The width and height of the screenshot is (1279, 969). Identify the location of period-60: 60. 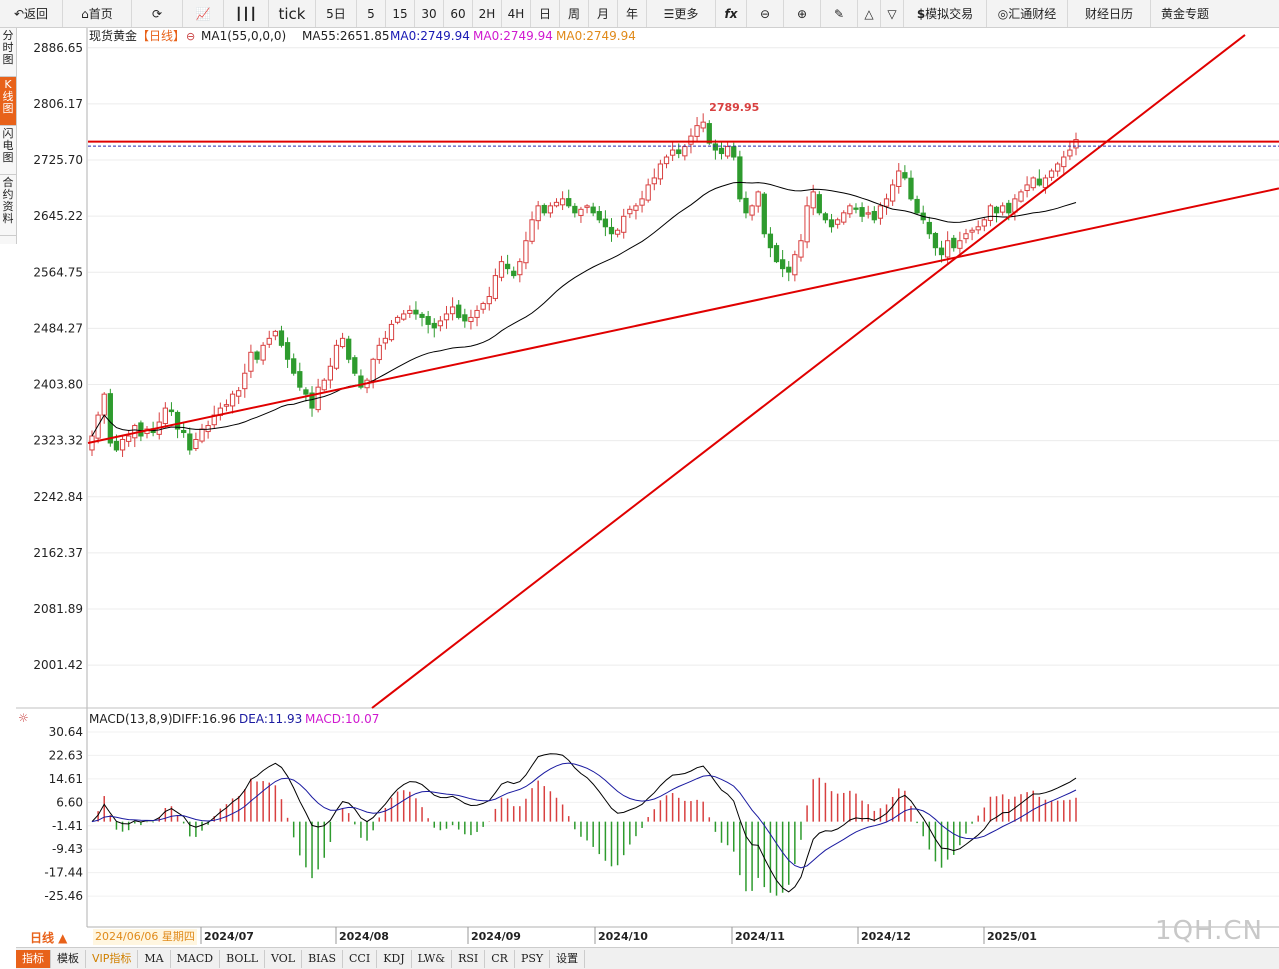
(458, 13).